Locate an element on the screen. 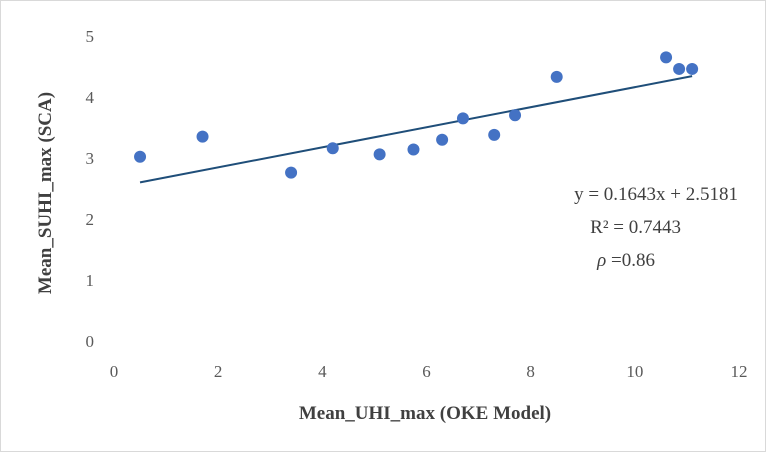 Image resolution: width=766 pixels, height=453 pixels. y-tick-label: 1 is located at coordinates (90, 280).